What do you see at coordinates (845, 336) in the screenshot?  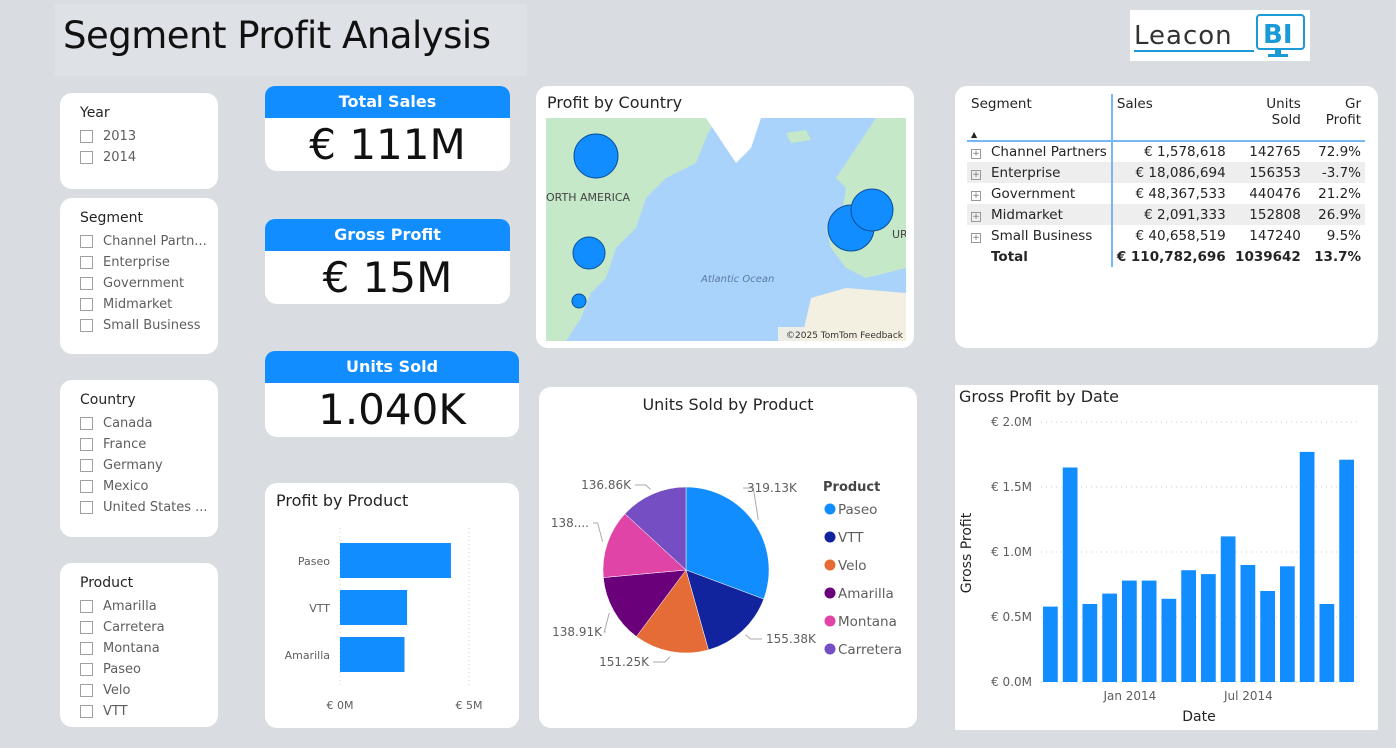 I see `map-attribution: ©2025 TomTom Feedback` at bounding box center [845, 336].